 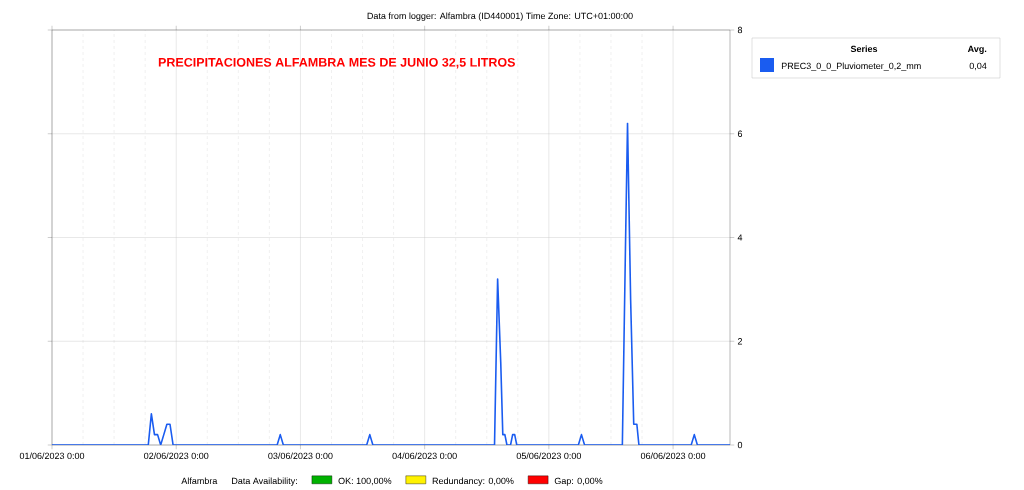 I want to click on chart-subtitle: Data from logger: Alfambra (ID440001) Time Zone: UTC+01:00:00, so click(x=500, y=16).